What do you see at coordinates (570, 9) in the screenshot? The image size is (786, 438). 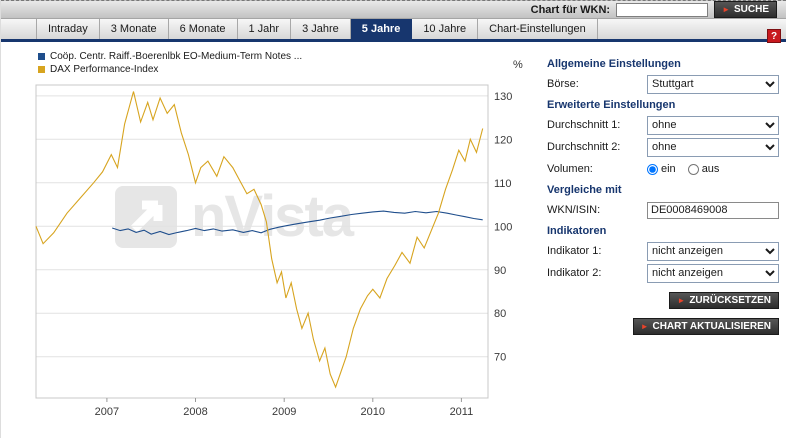 I see `chart-wkn-label: Chart für WKN:` at bounding box center [570, 9].